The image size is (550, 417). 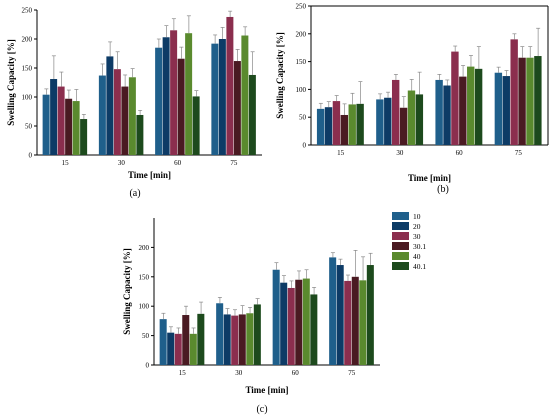 What do you see at coordinates (443, 189) in the screenshot?
I see `panel-label: (b)` at bounding box center [443, 189].